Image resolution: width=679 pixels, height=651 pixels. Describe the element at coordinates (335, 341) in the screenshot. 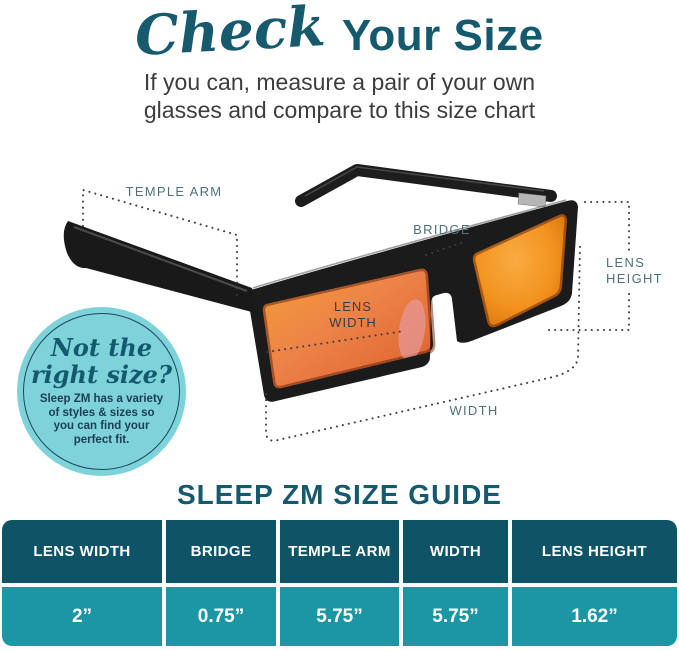

I see `lens-width-measure-line` at that location.